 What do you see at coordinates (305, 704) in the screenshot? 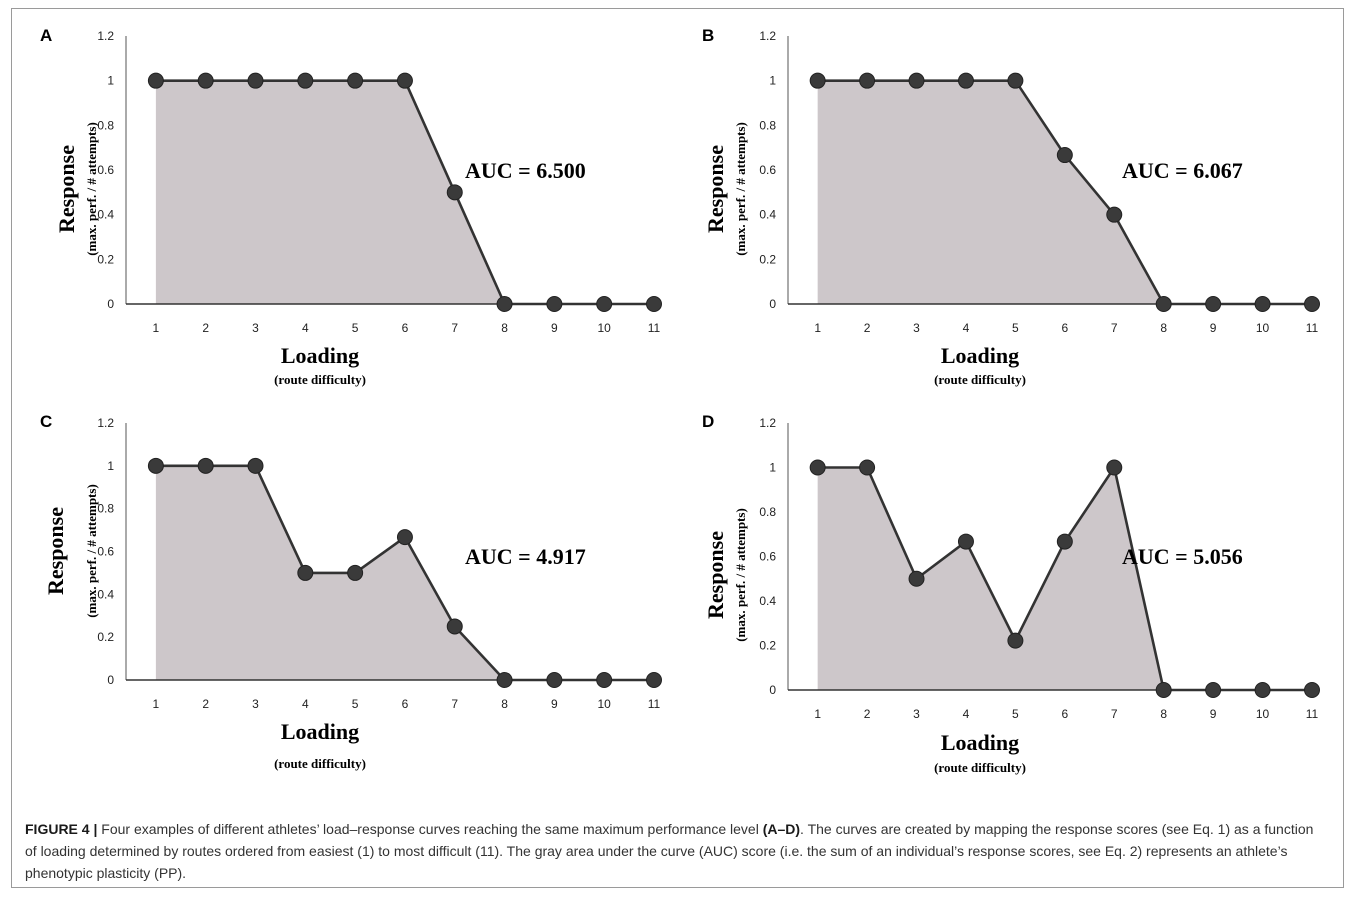
I see `x-tick-label: 4` at bounding box center [305, 704].